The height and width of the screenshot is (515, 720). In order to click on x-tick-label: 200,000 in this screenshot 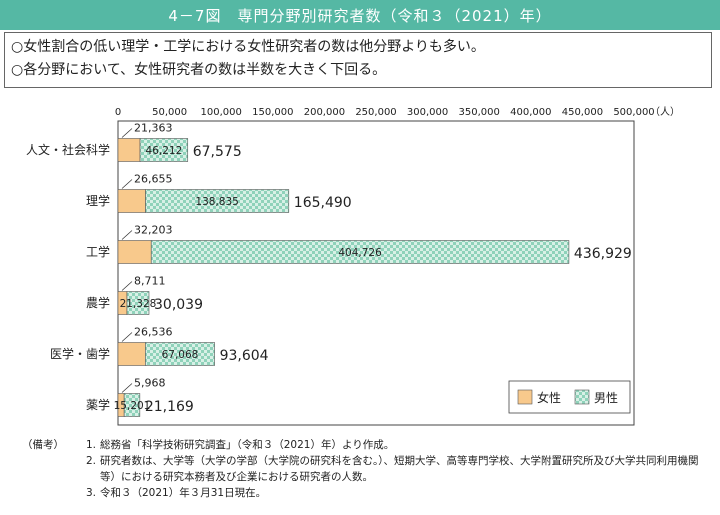, I will do `click(324, 112)`.